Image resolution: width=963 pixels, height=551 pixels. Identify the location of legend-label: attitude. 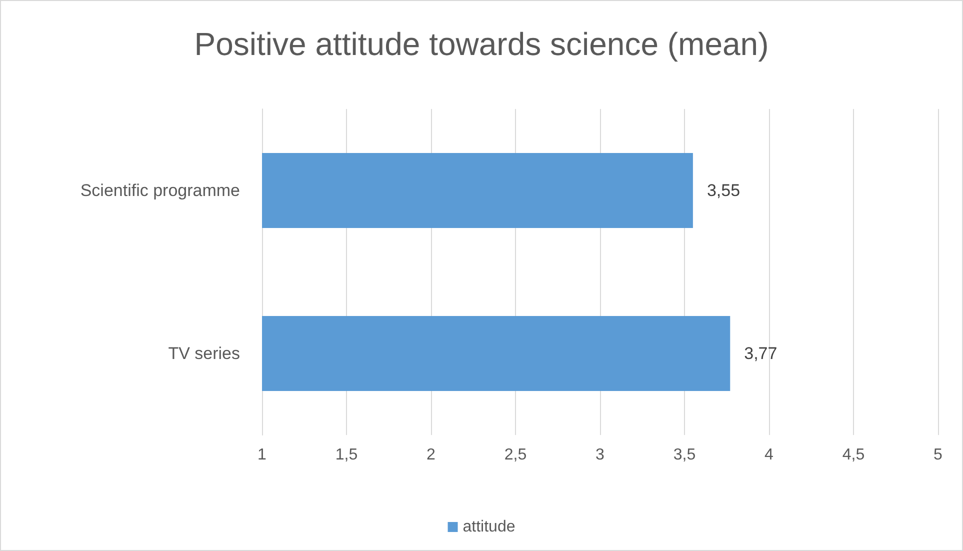
(489, 527).